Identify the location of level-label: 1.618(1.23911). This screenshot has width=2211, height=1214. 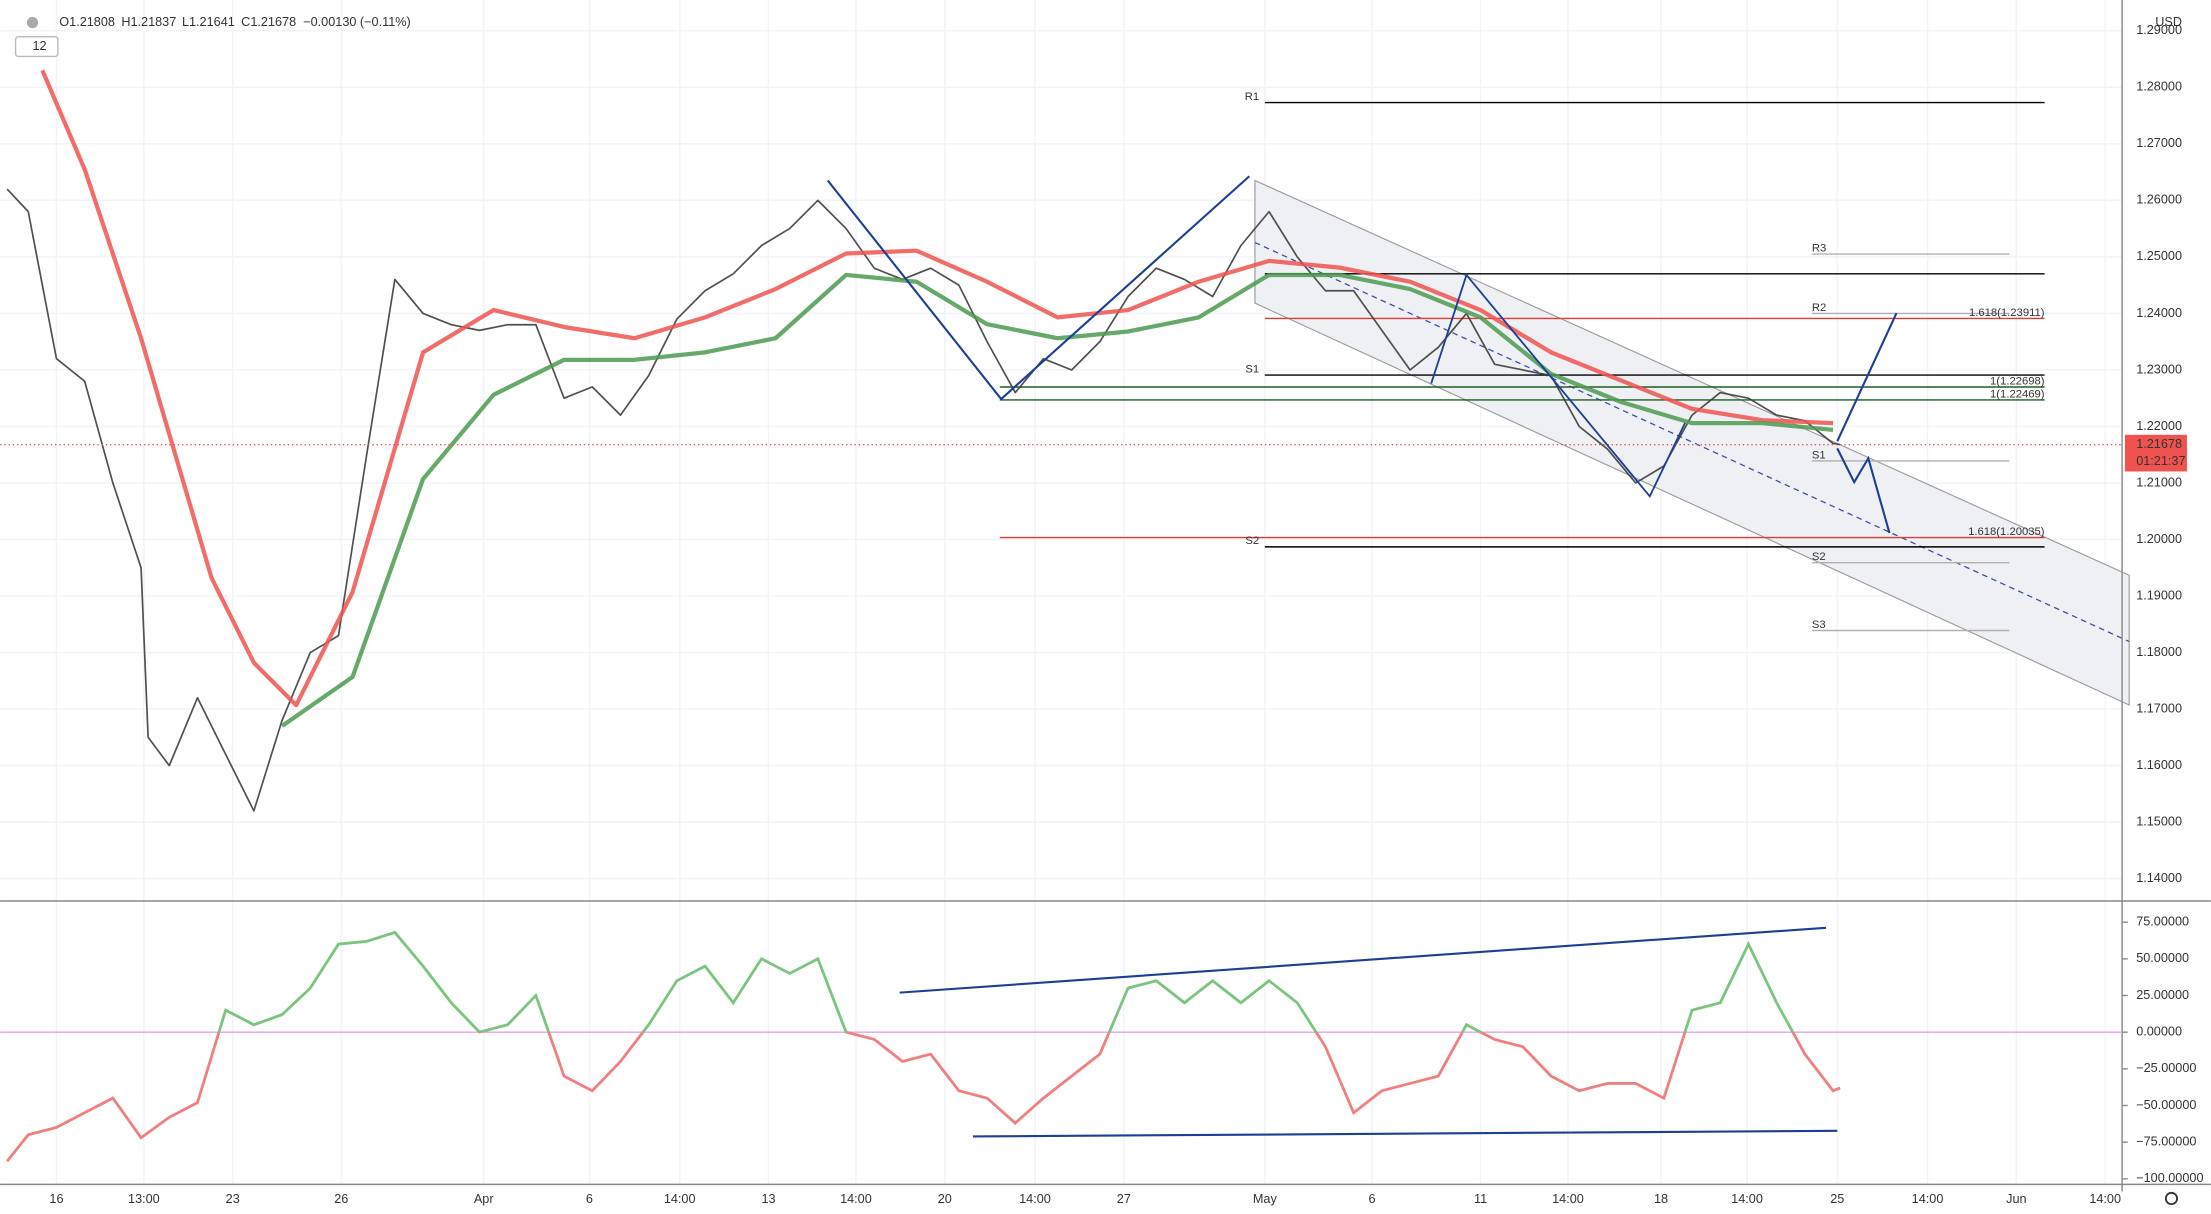
(2007, 313).